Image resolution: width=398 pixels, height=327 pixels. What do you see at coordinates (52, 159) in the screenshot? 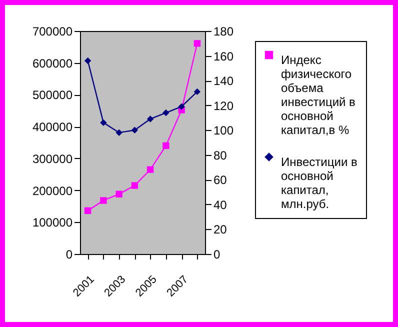
I see `y-tick-label: 300000` at bounding box center [52, 159].